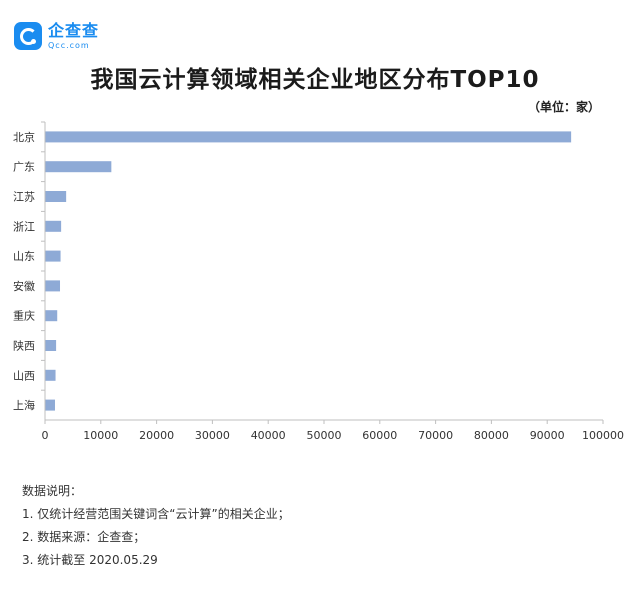 Image resolution: width=630 pixels, height=595 pixels. Describe the element at coordinates (100, 435) in the screenshot. I see `x-tick-label: 10000` at that location.